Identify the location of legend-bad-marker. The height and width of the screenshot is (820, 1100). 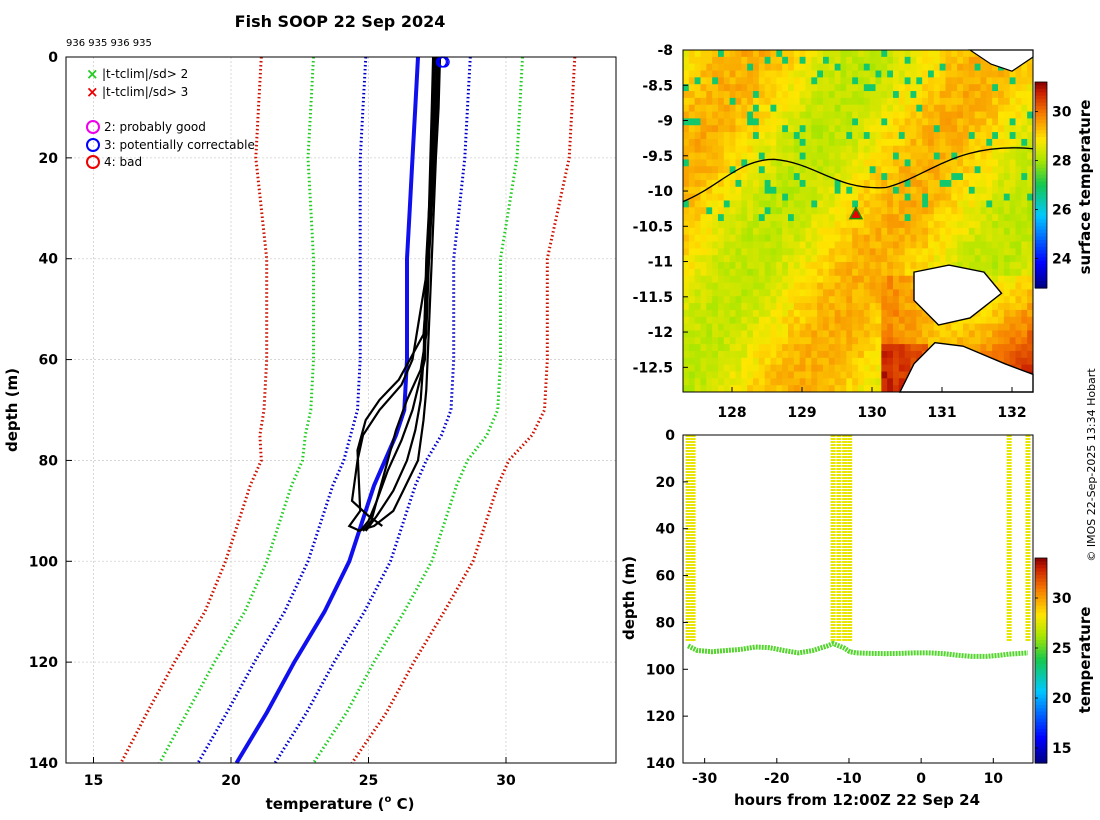
(93, 162).